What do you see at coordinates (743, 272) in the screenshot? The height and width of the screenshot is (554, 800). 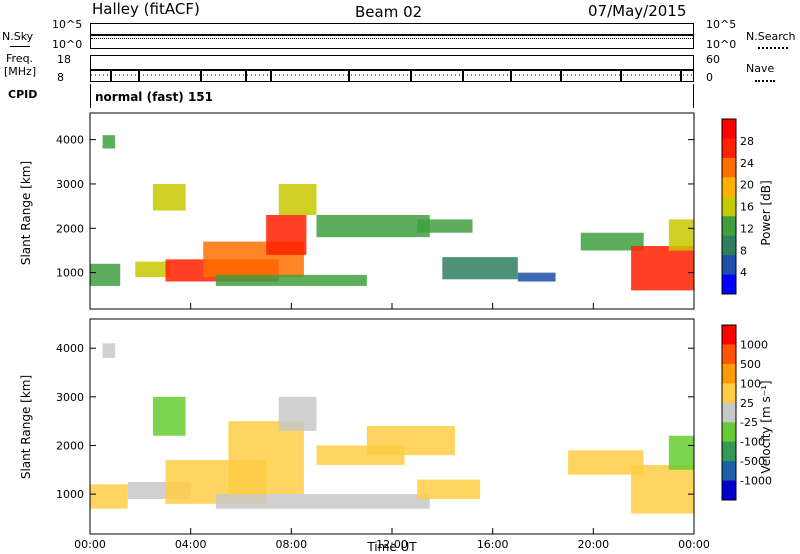 I see `colorbar-tick-label: 4` at bounding box center [743, 272].